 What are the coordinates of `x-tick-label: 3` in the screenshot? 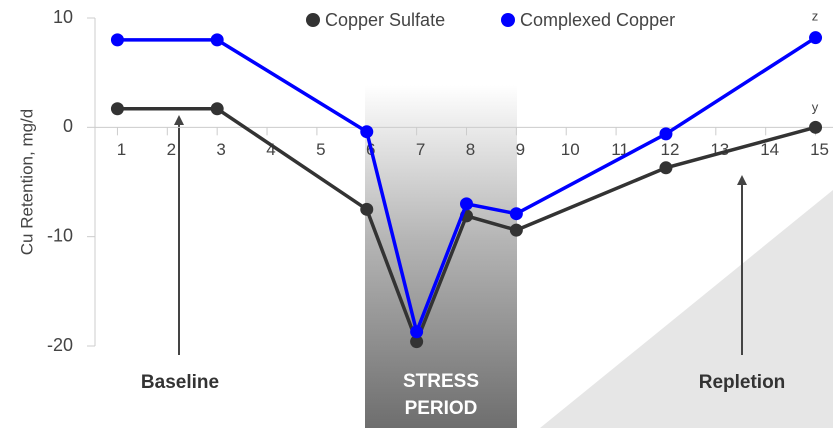 It's located at (220, 149).